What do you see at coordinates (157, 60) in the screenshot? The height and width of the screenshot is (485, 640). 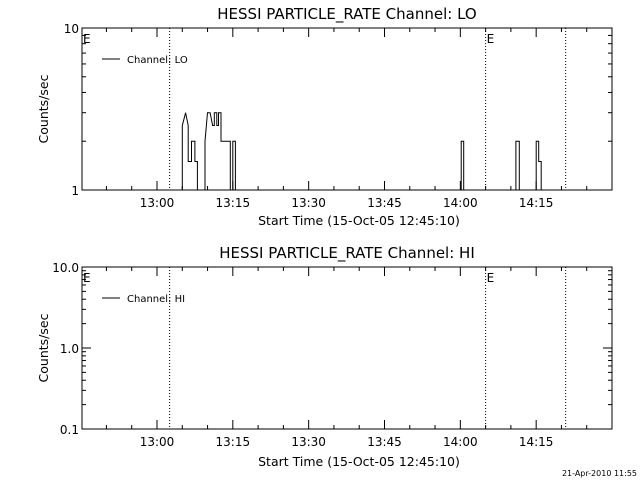 I see `legend-entry: Channel: LO` at bounding box center [157, 60].